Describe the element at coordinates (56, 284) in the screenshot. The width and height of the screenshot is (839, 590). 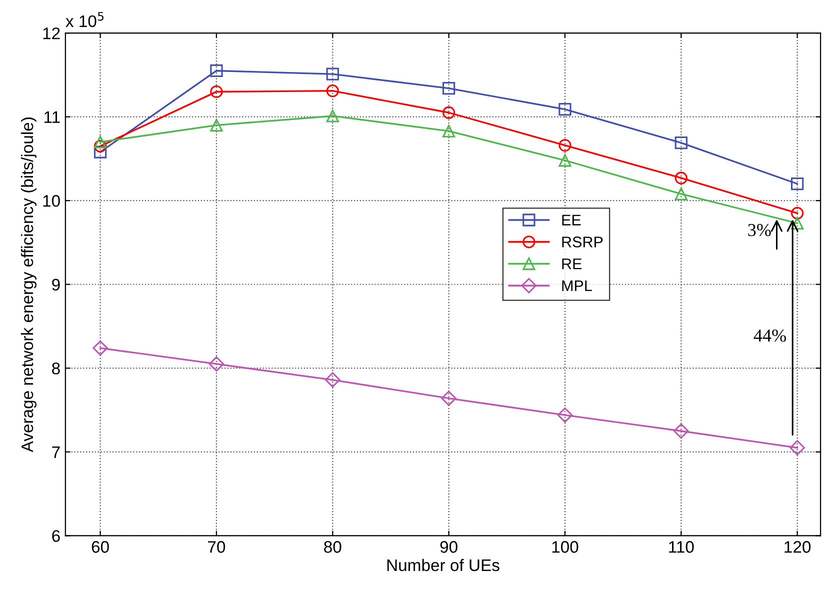
I see `y-tick-label: 9` at that location.